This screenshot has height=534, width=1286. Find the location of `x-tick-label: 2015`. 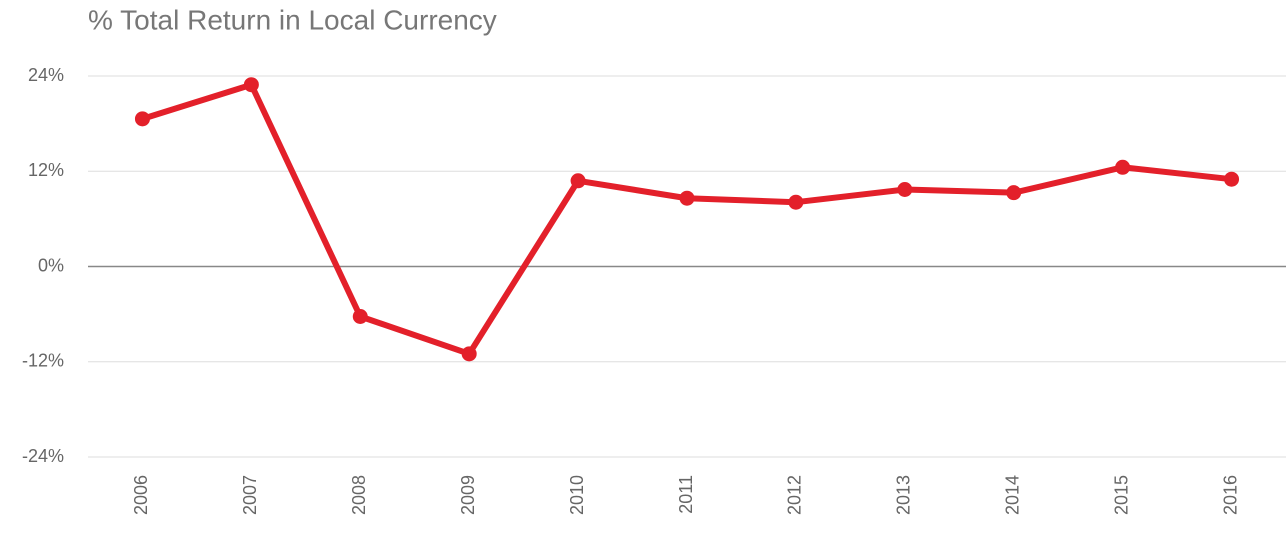

x-tick-label: 2015 is located at coordinates (1121, 495).